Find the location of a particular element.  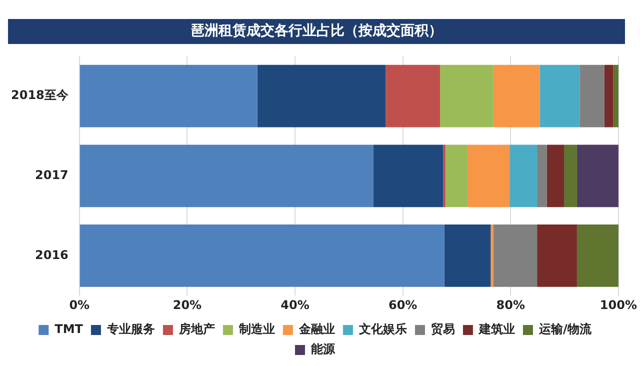

x-tick-label: 0% is located at coordinates (79, 305).